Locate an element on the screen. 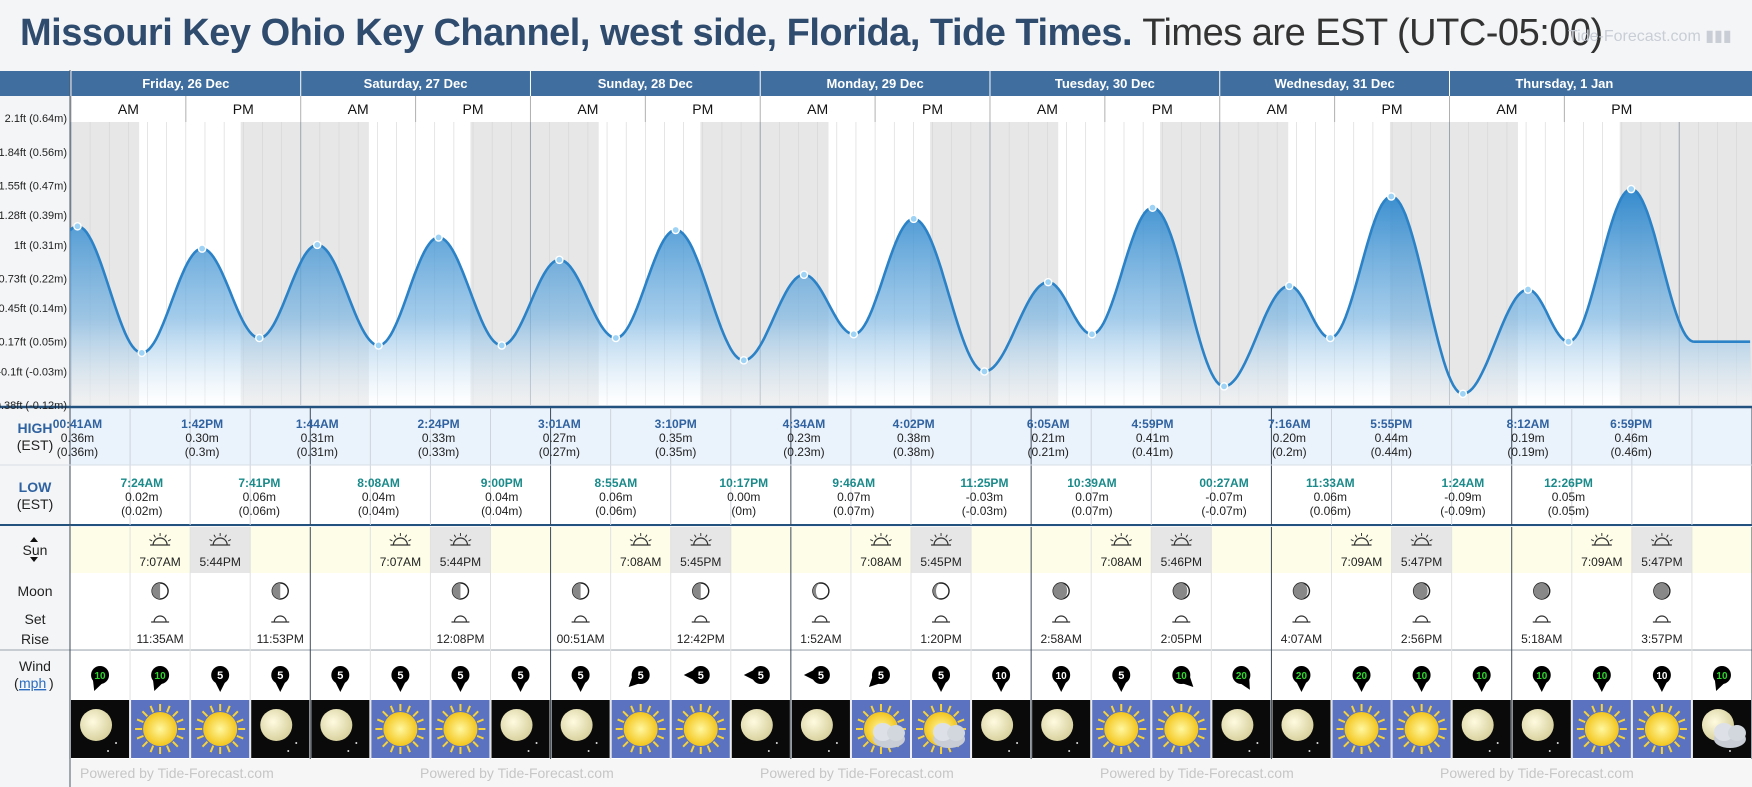 The width and height of the screenshot is (1752, 787). high-tide-height-alt: (0.38m) is located at coordinates (913, 452).